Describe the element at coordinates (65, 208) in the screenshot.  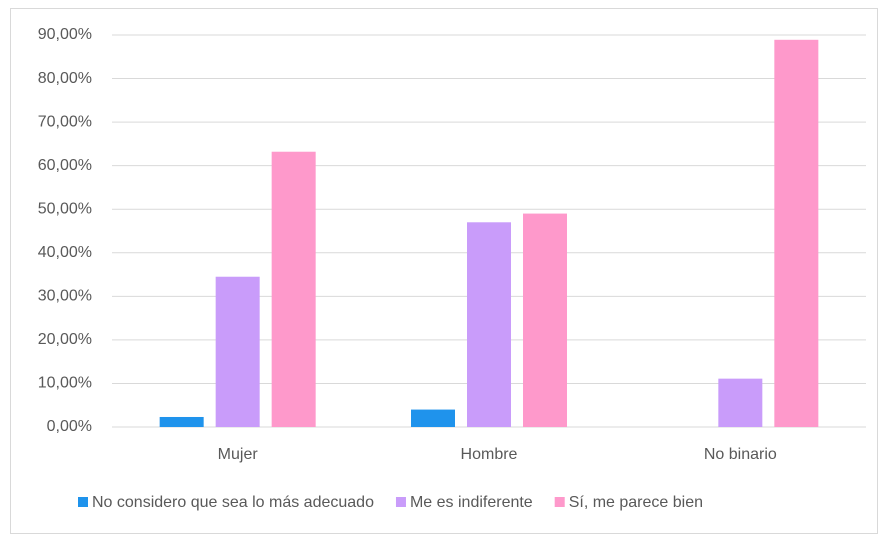
I see `y-tick-label: 50,00%` at that location.